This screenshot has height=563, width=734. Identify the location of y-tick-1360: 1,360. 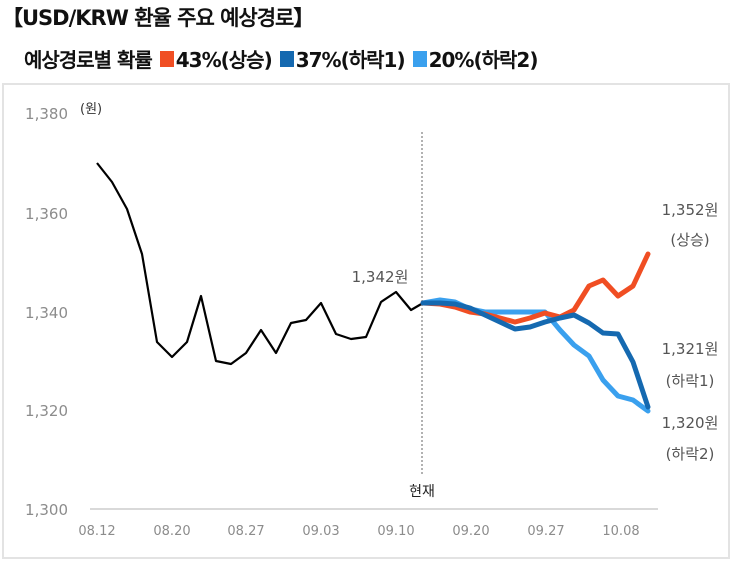
(46, 214).